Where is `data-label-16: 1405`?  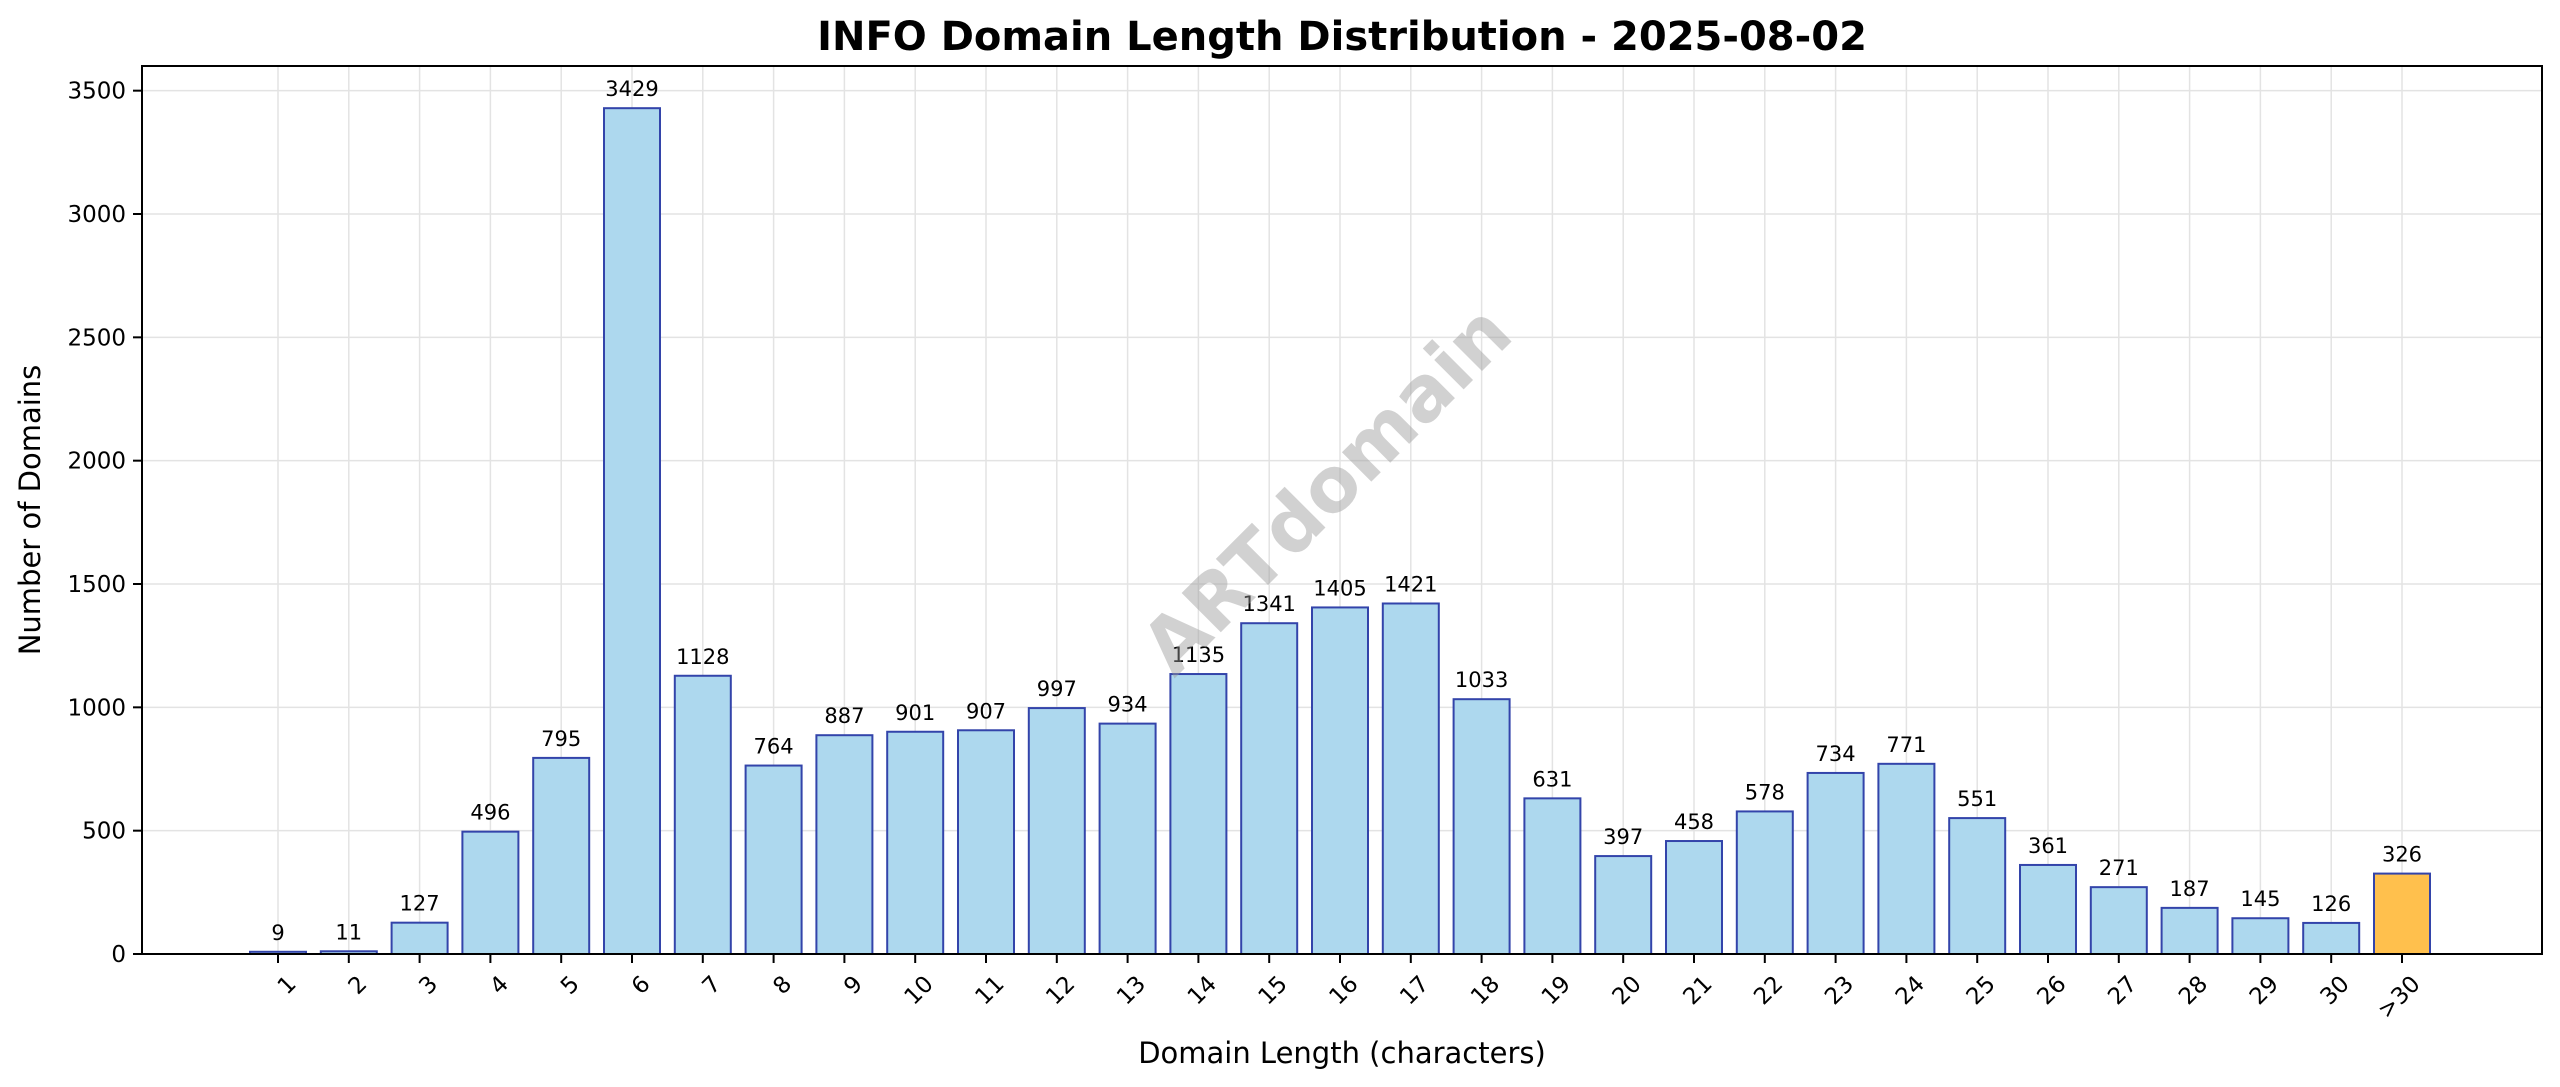 data-label-16: 1405 is located at coordinates (1339, 588).